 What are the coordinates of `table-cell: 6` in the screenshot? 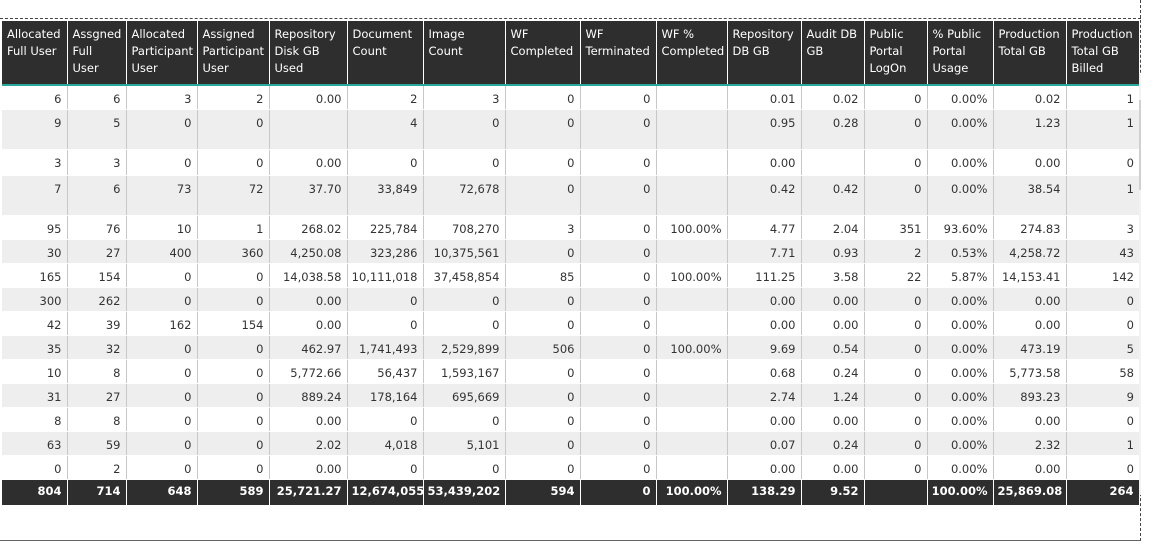 It's located at (97, 97).